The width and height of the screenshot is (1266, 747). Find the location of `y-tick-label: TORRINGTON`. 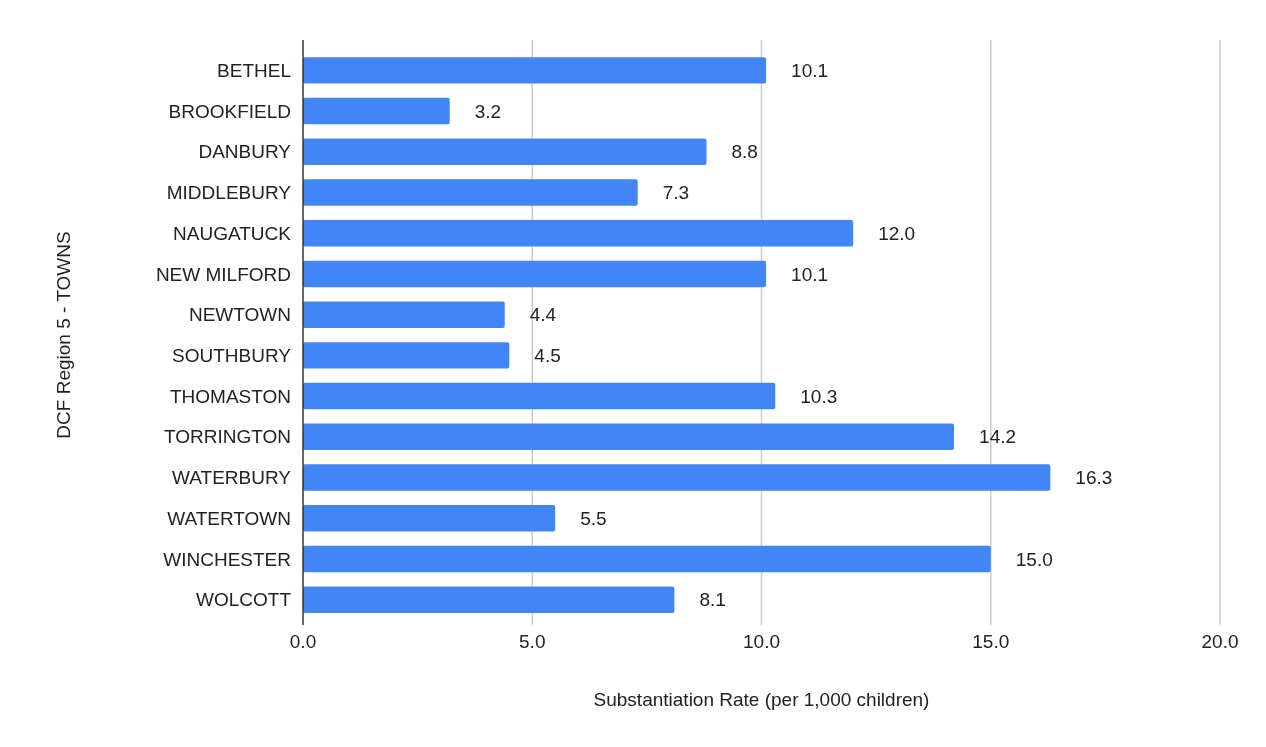

y-tick-label: TORRINGTON is located at coordinates (227, 437).